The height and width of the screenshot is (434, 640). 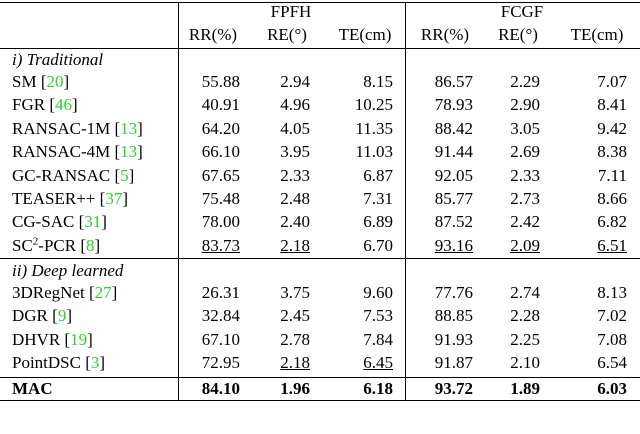 What do you see at coordinates (295, 152) in the screenshot?
I see `cell: 3.95` at bounding box center [295, 152].